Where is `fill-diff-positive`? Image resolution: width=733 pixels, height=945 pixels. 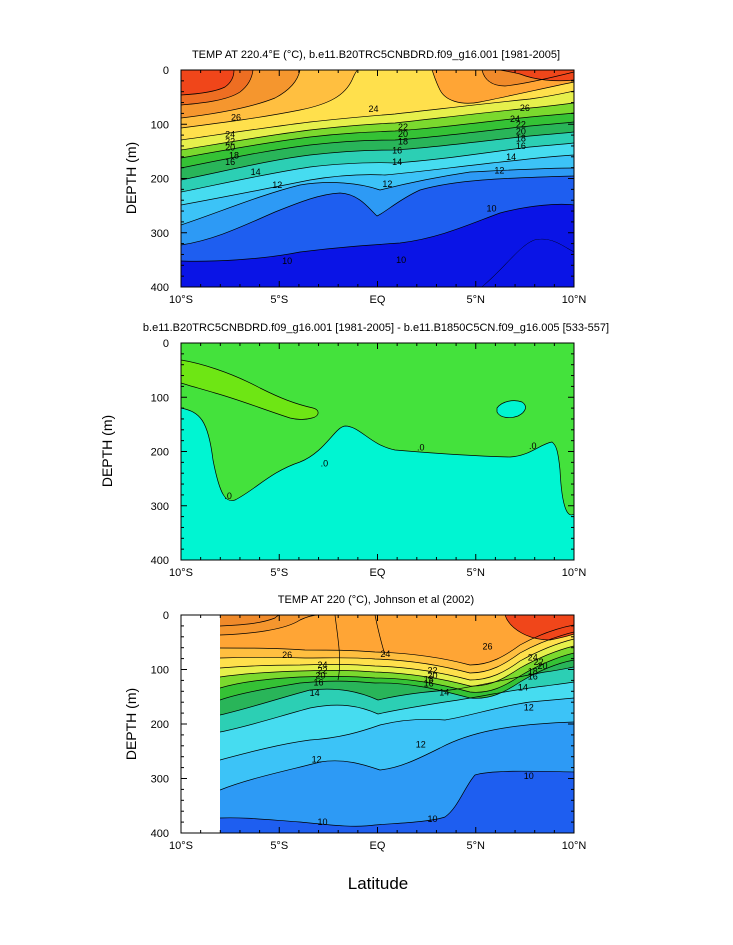 fill-diff-positive is located at coordinates (377, 429).